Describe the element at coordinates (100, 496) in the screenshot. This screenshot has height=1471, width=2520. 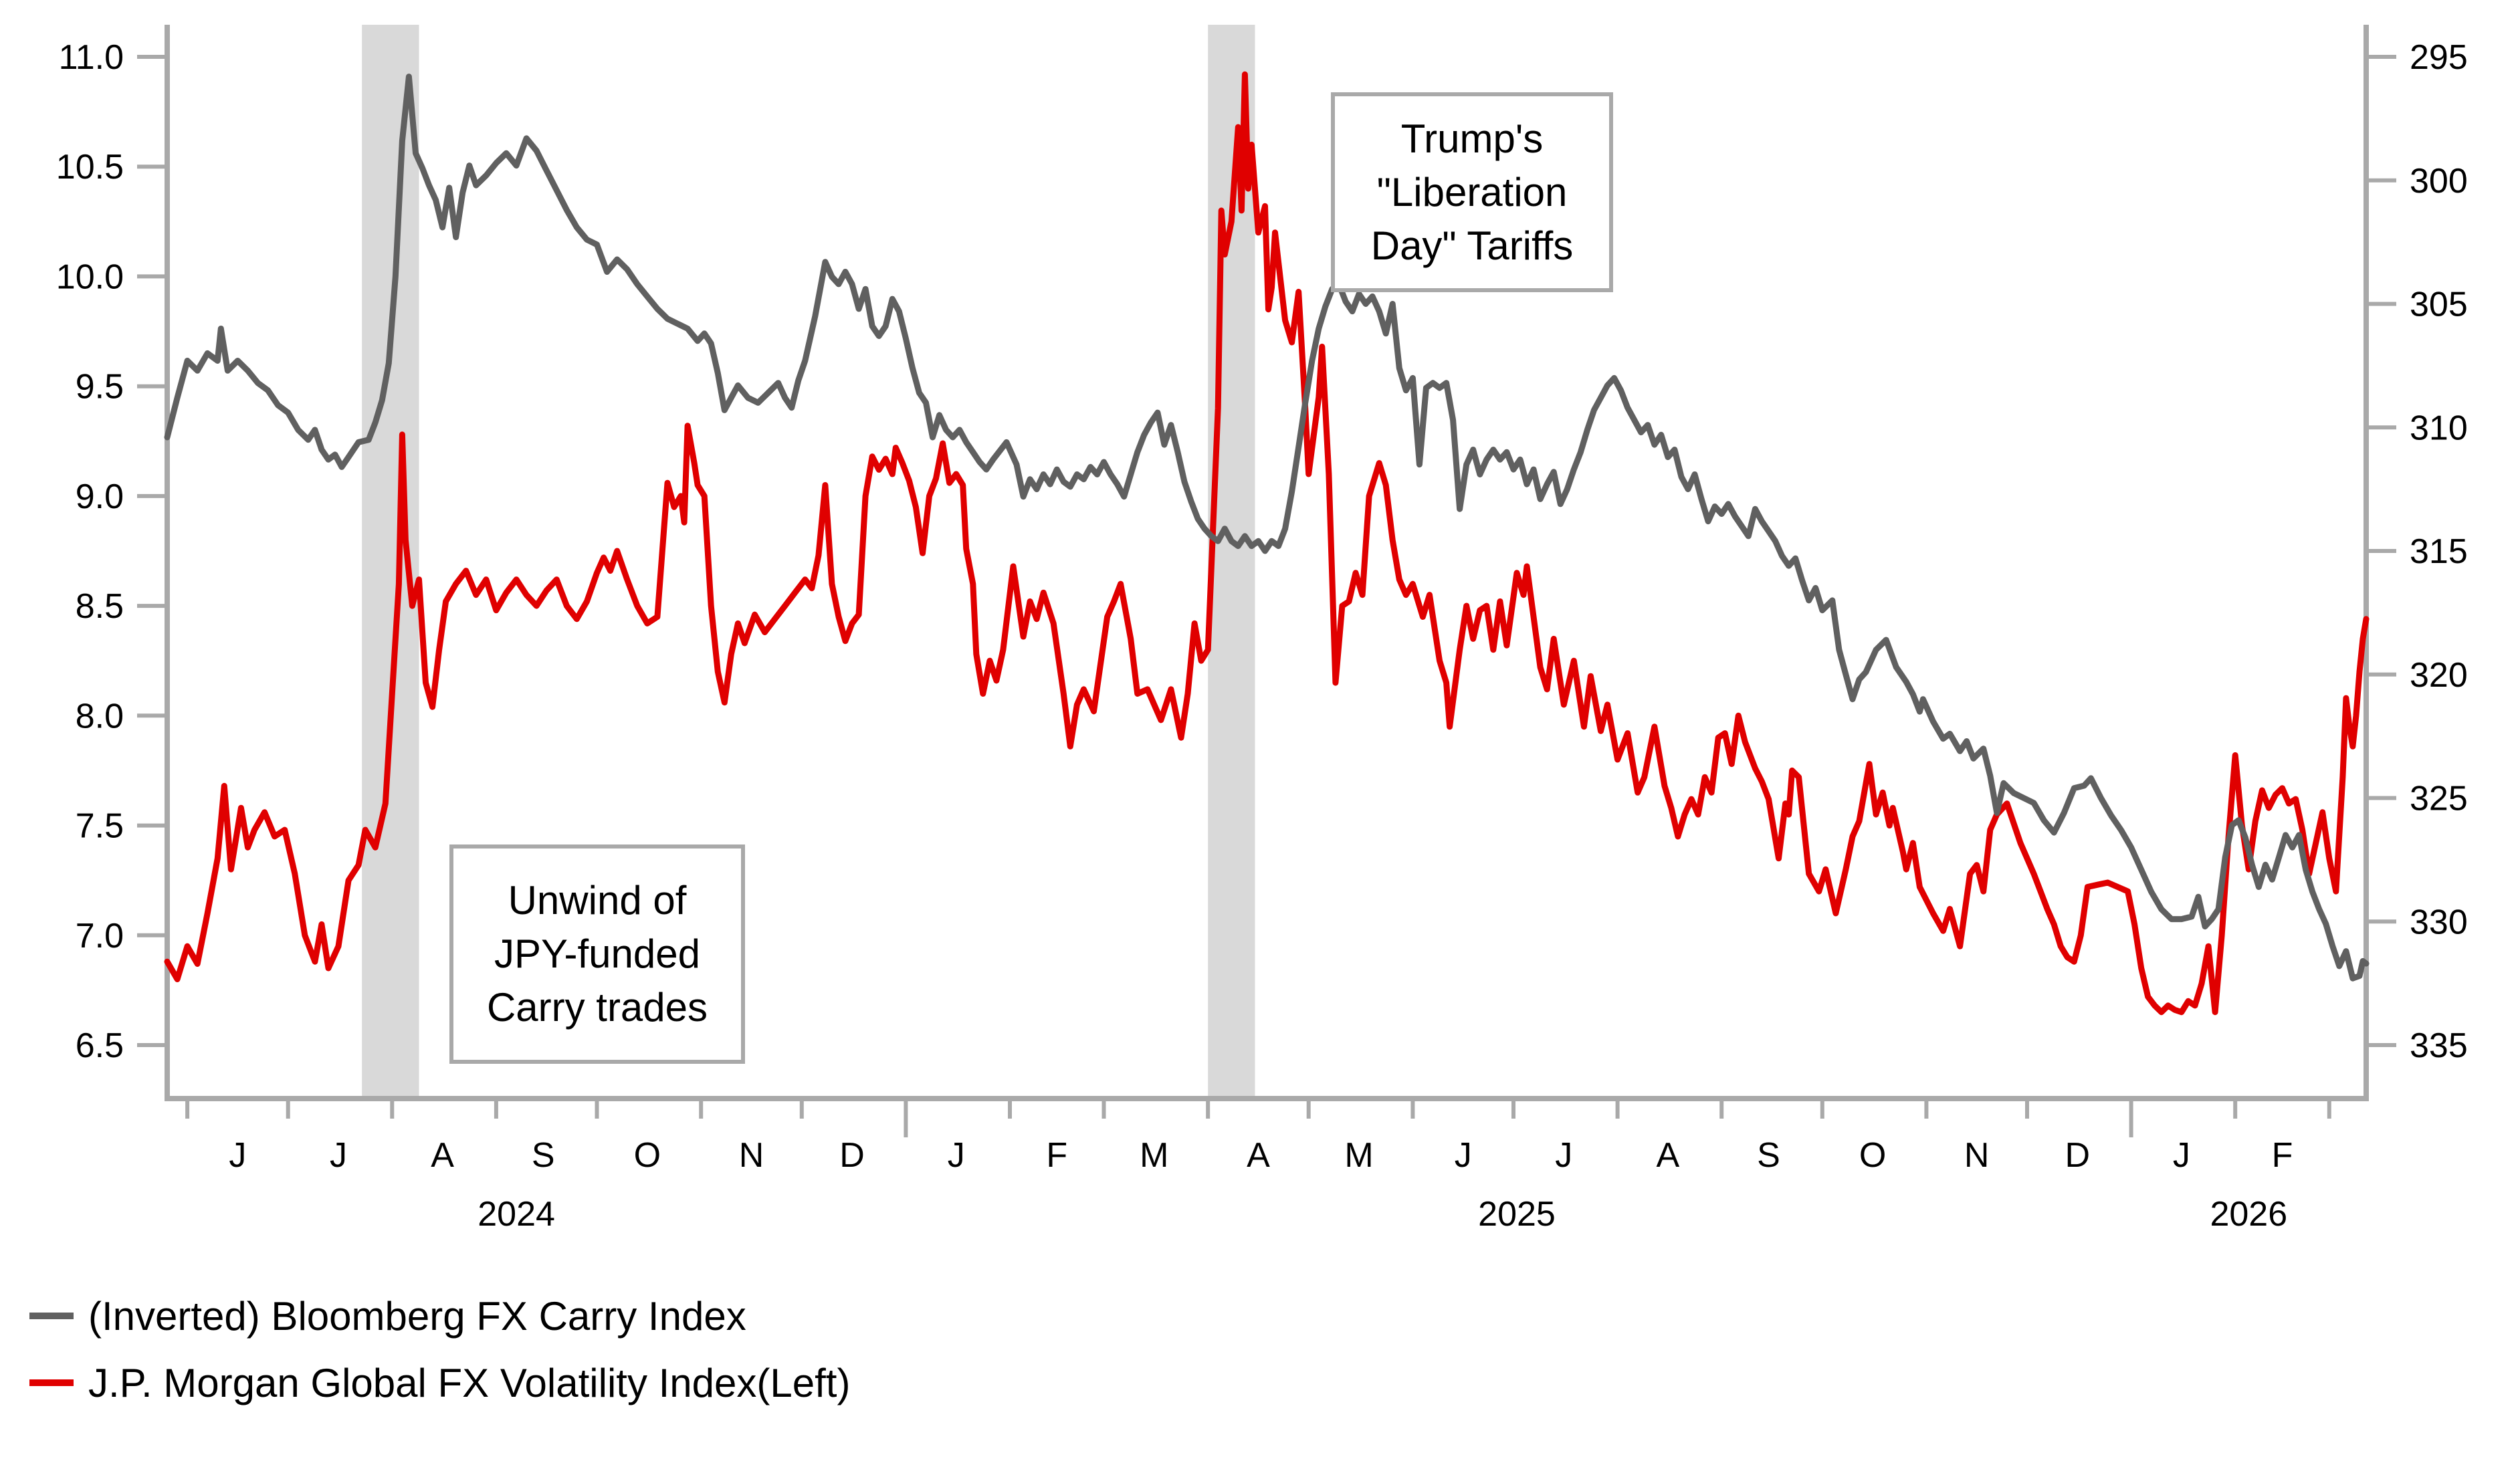
I see `left-axis-tick-label: 9.0` at that location.